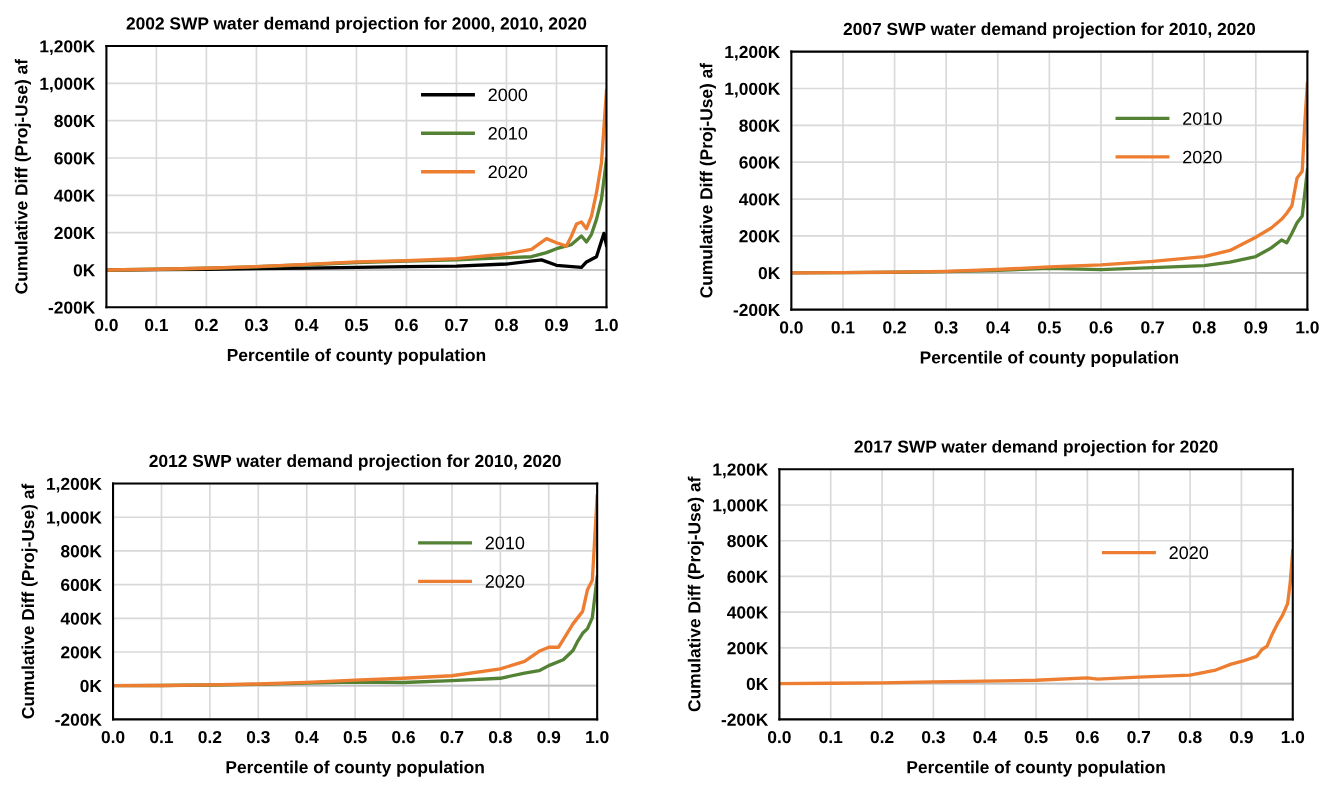 The height and width of the screenshot is (794, 1330). What do you see at coordinates (508, 95) in the screenshot?
I see `legend-label: 2000` at bounding box center [508, 95].